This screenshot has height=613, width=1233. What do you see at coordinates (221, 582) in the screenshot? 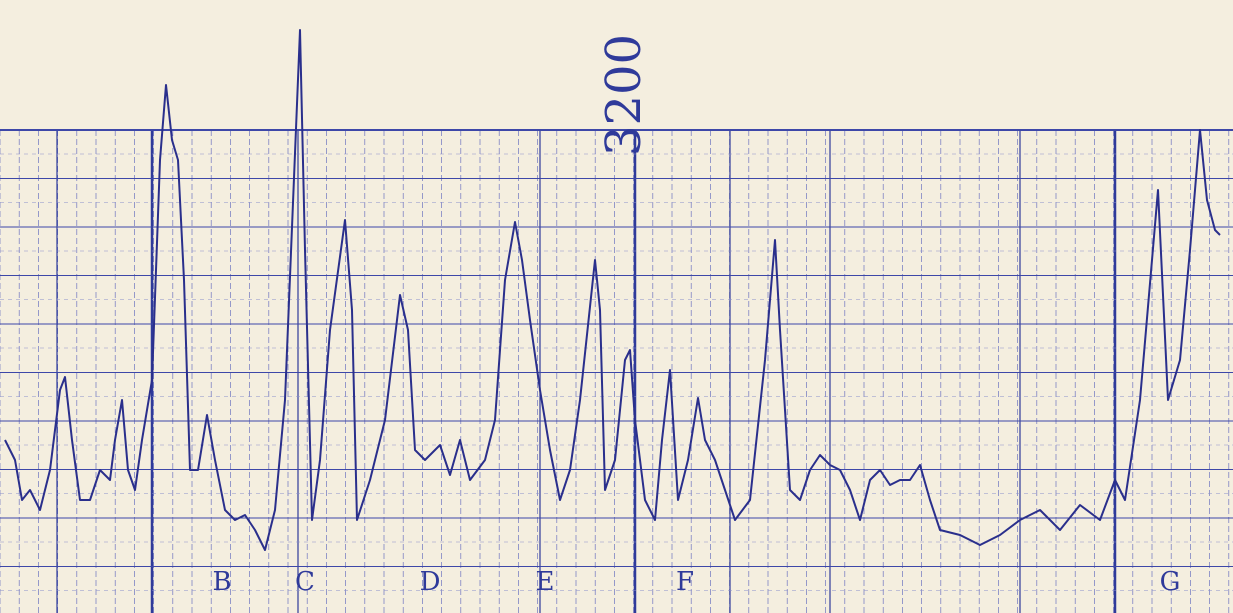
I see `section-label: B` at bounding box center [221, 582].